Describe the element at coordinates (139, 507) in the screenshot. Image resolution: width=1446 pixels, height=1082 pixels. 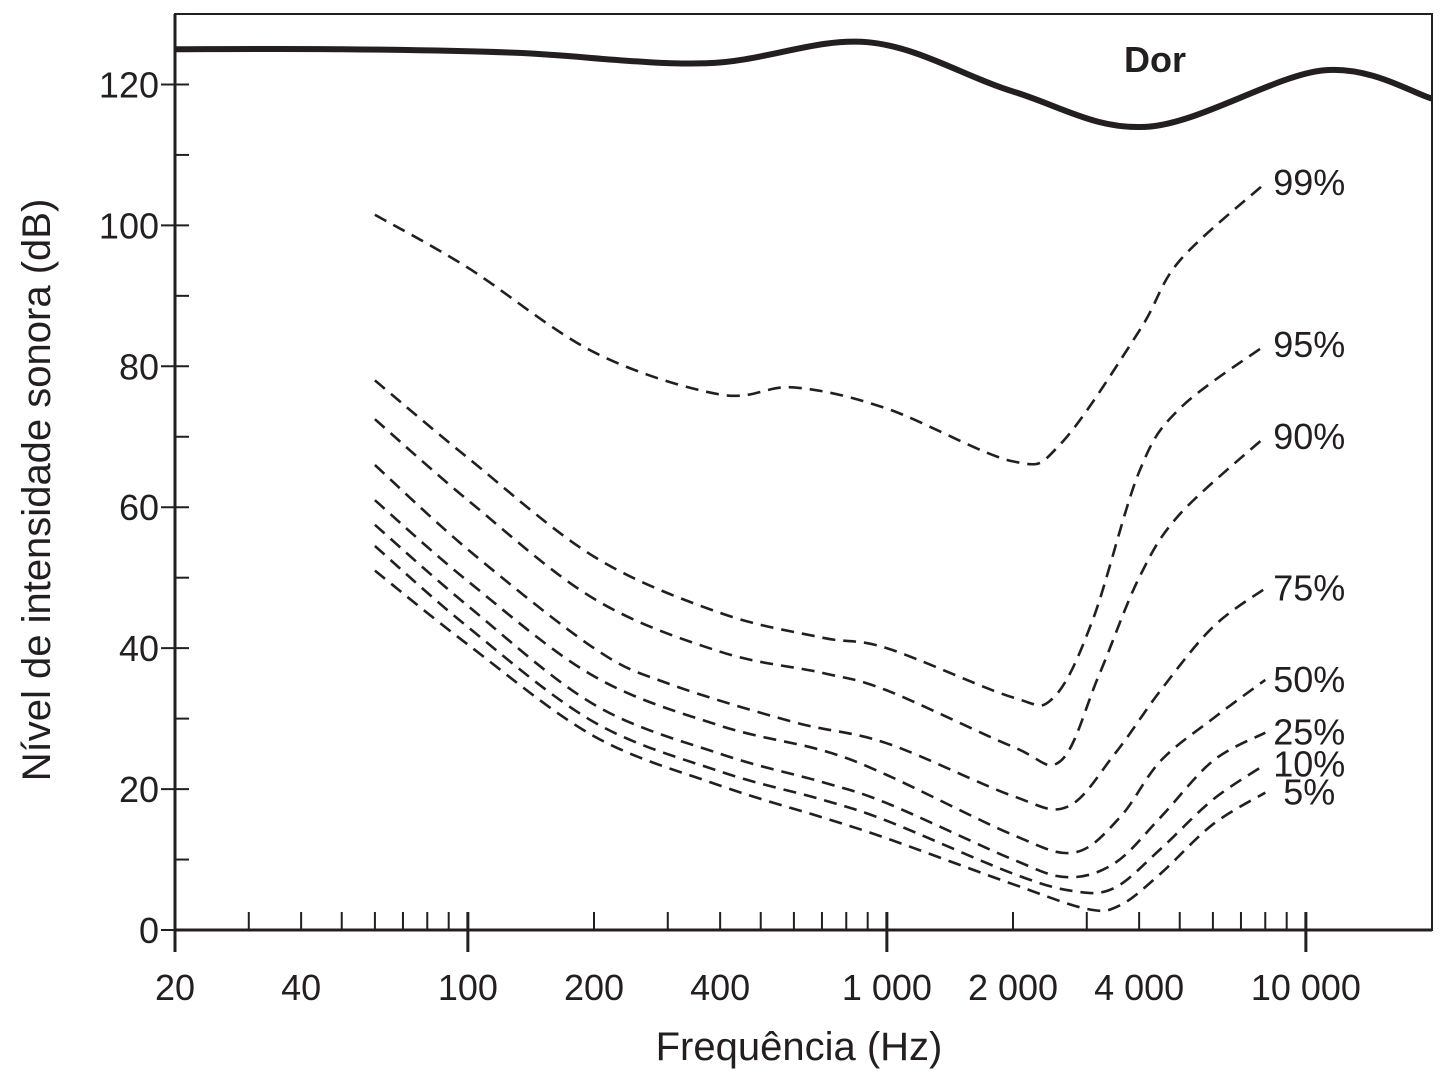
I see `y-tick-label: 60` at that location.